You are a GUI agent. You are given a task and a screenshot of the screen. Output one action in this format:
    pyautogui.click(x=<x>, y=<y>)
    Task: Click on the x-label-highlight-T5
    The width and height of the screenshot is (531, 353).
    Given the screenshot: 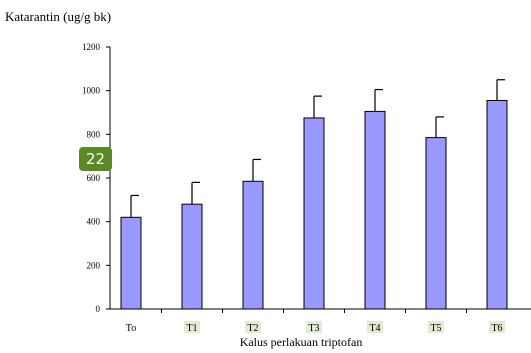 What is the action you would take?
    pyautogui.click(x=436, y=327)
    